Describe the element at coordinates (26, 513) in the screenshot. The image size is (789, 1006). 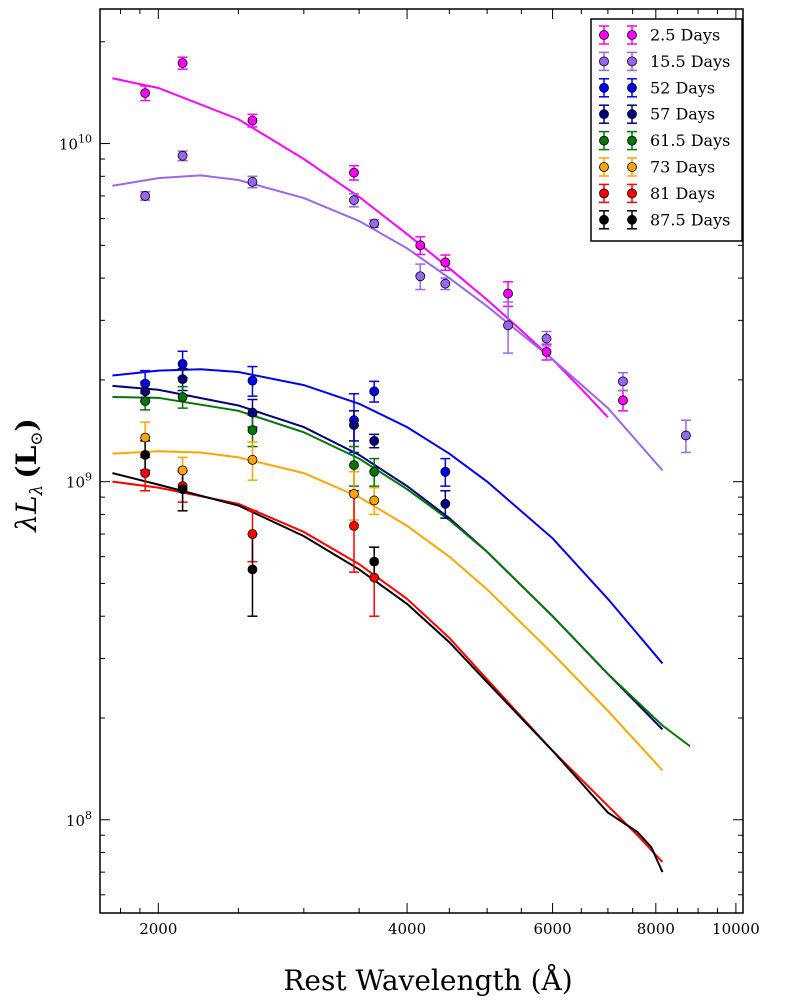
I see `y-axis-title-main: λL` at that location.